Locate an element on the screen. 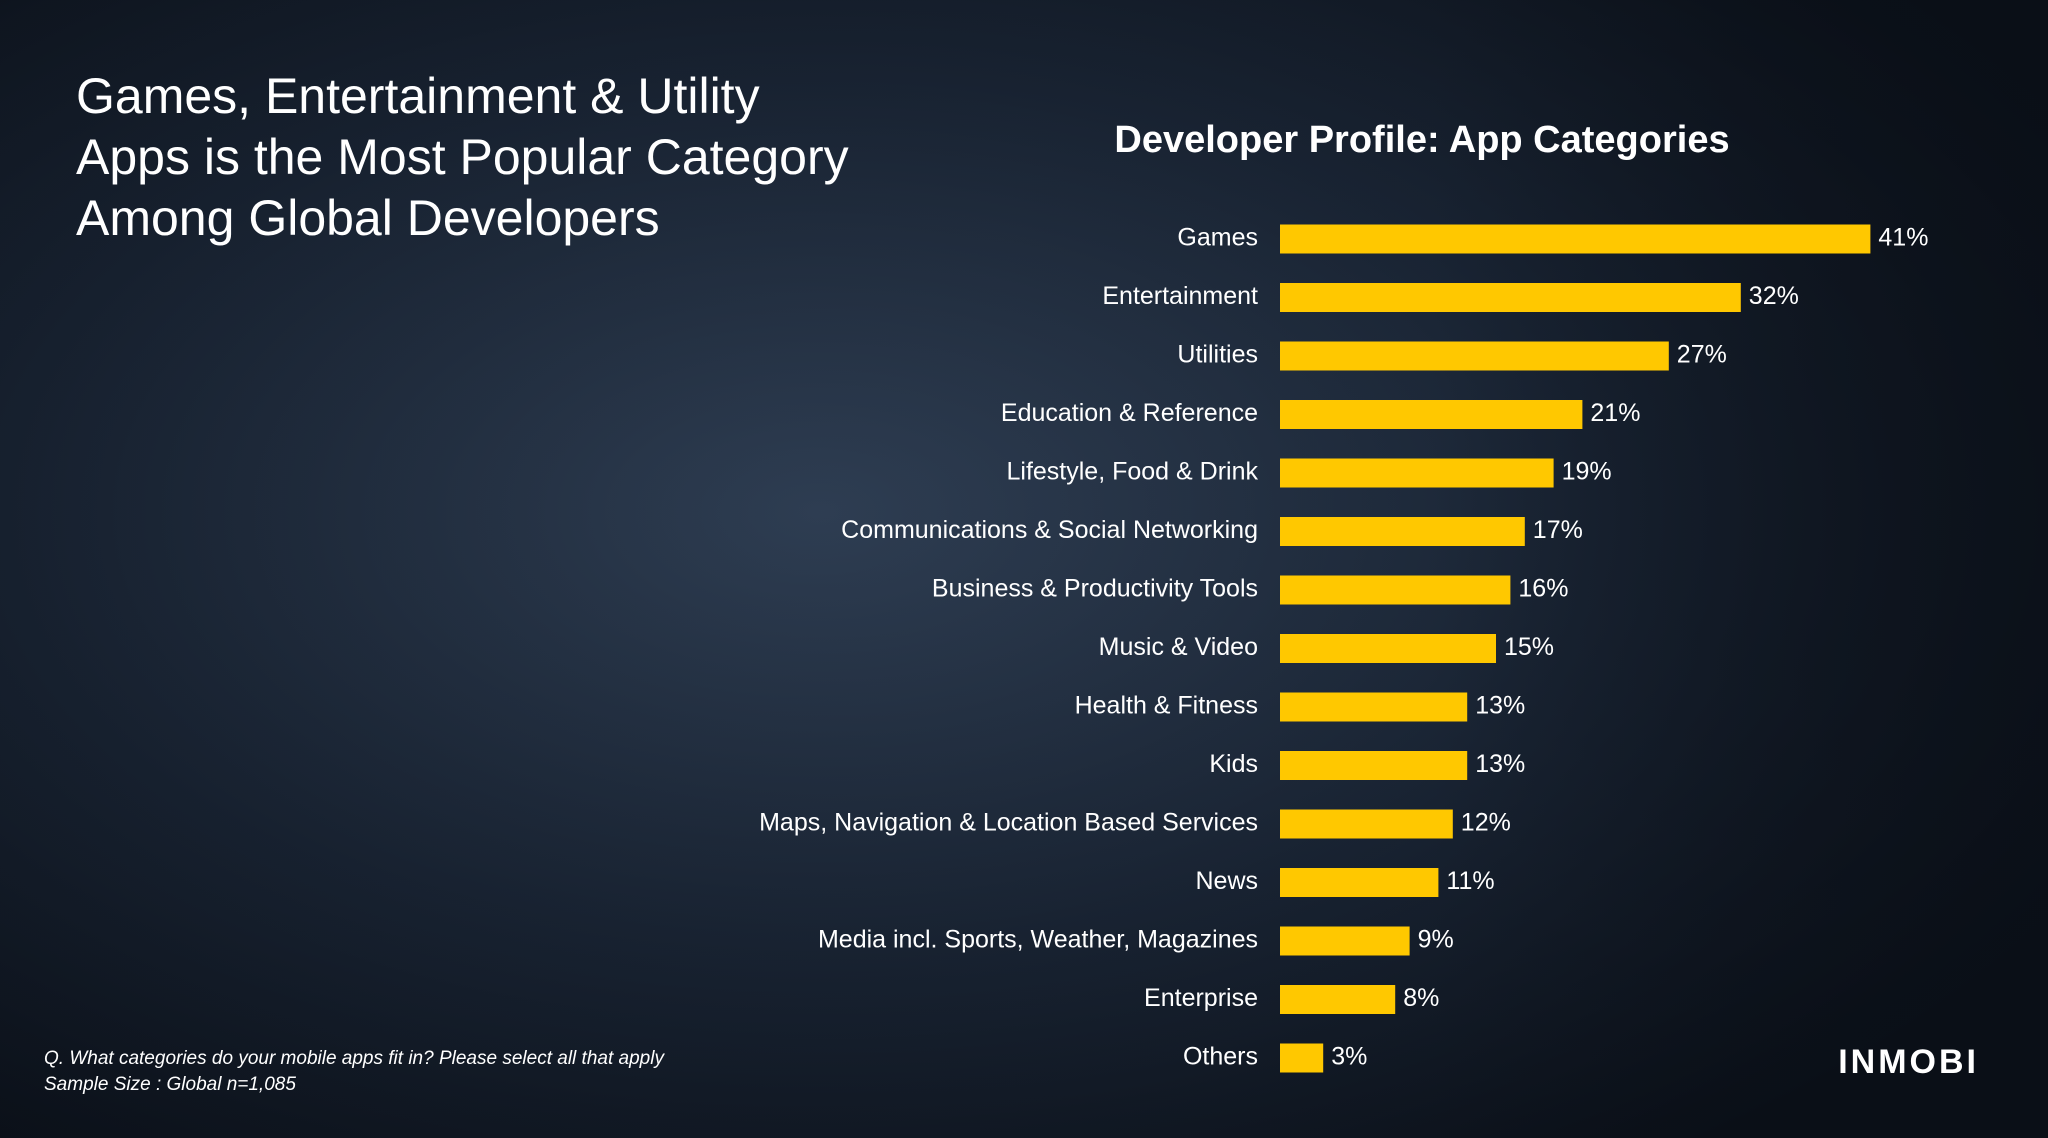 This screenshot has width=2048, height=1138. headline-line: Apps is the Most Popular Category is located at coordinates (462, 157).